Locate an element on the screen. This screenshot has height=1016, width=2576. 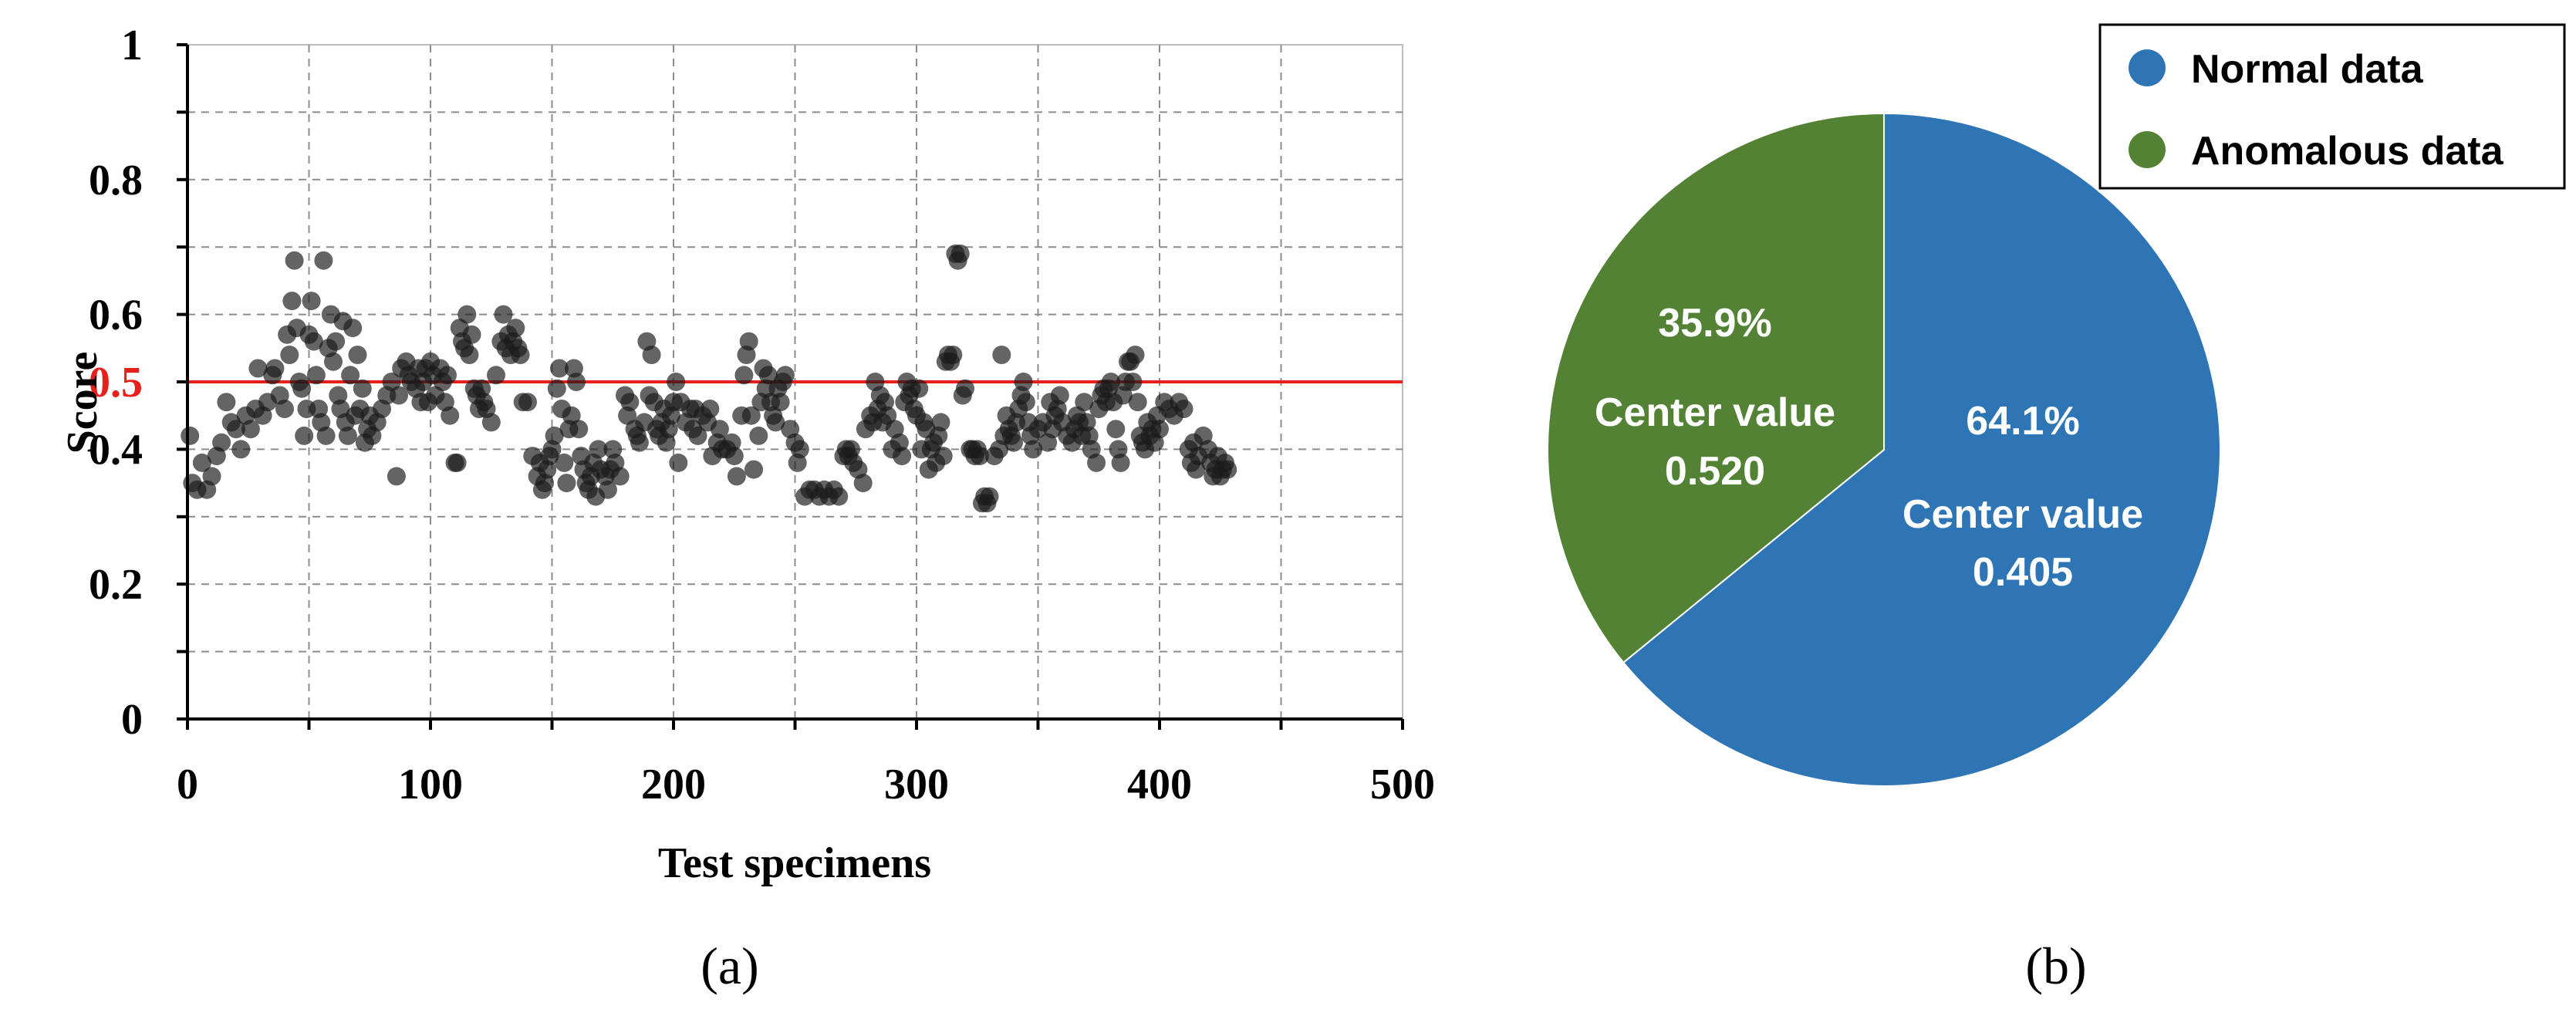
panel-label-b: (b) is located at coordinates (2055, 966).